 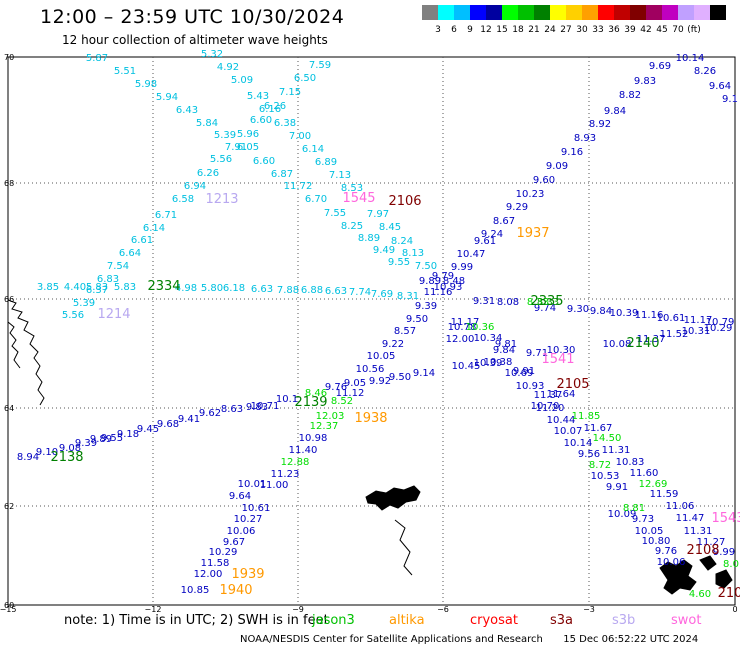 I want to click on wave-height-value: 5.32, so click(x=212, y=54).